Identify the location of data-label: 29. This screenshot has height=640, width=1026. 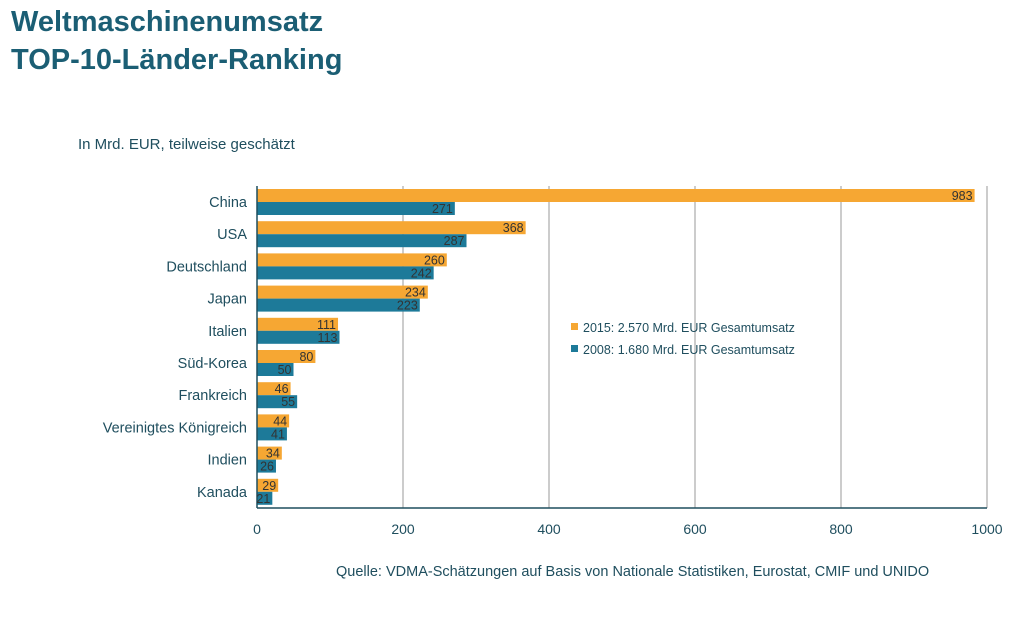
(269, 486).